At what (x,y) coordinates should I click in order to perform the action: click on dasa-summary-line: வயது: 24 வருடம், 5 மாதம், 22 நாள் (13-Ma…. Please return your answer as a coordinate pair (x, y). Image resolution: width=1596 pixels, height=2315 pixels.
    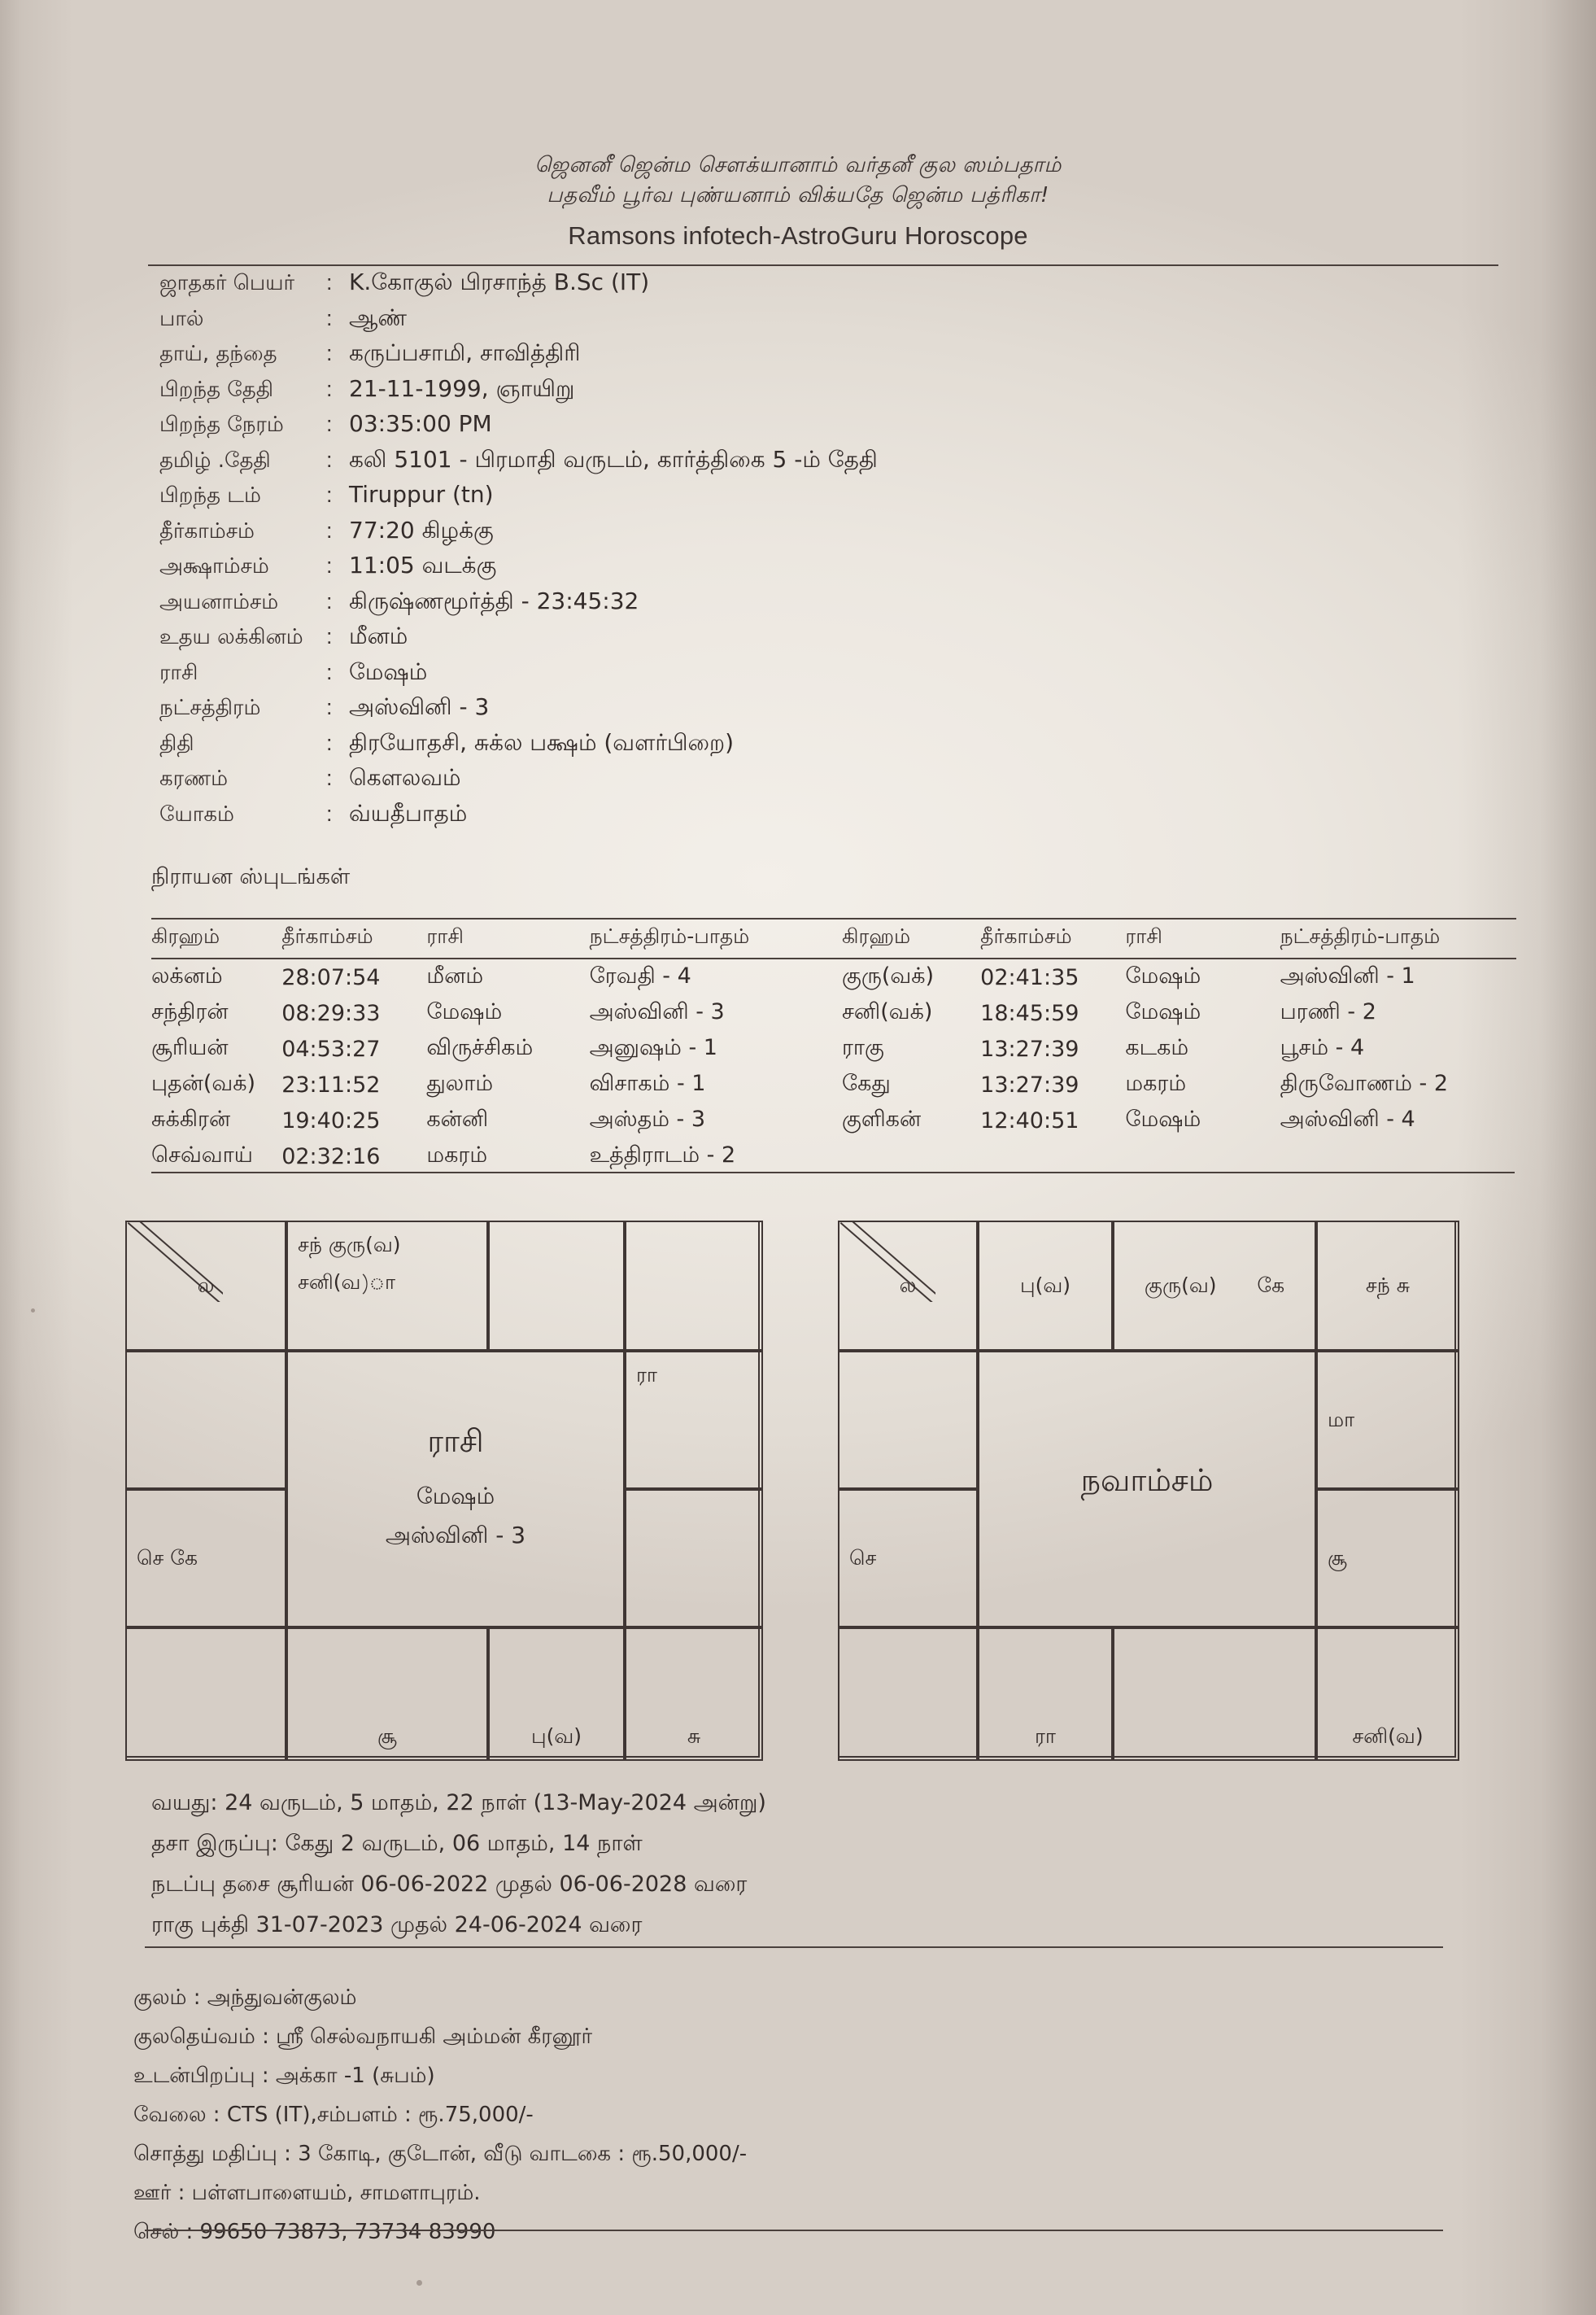
    Looking at the image, I should click on (458, 1803).